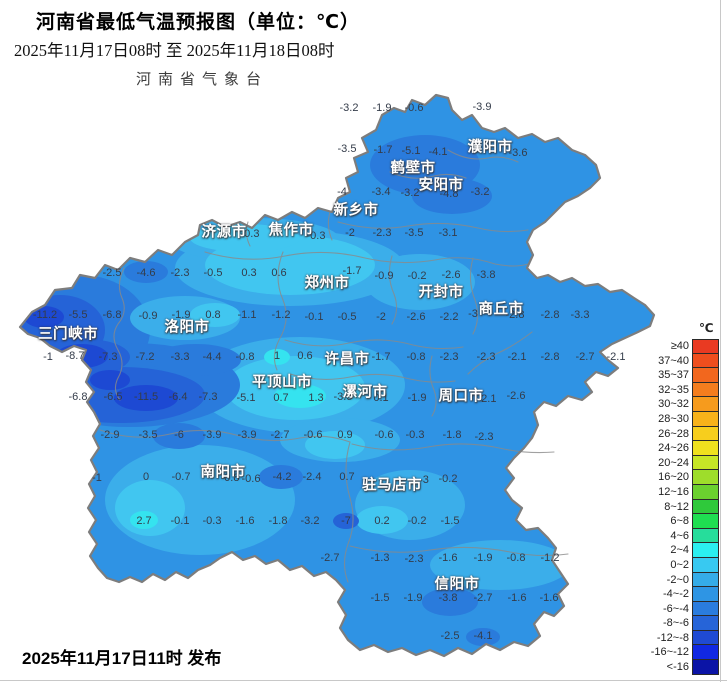 This screenshot has width=727, height=682. Describe the element at coordinates (550, 558) in the screenshot. I see `temp-label: -1.2` at that location.